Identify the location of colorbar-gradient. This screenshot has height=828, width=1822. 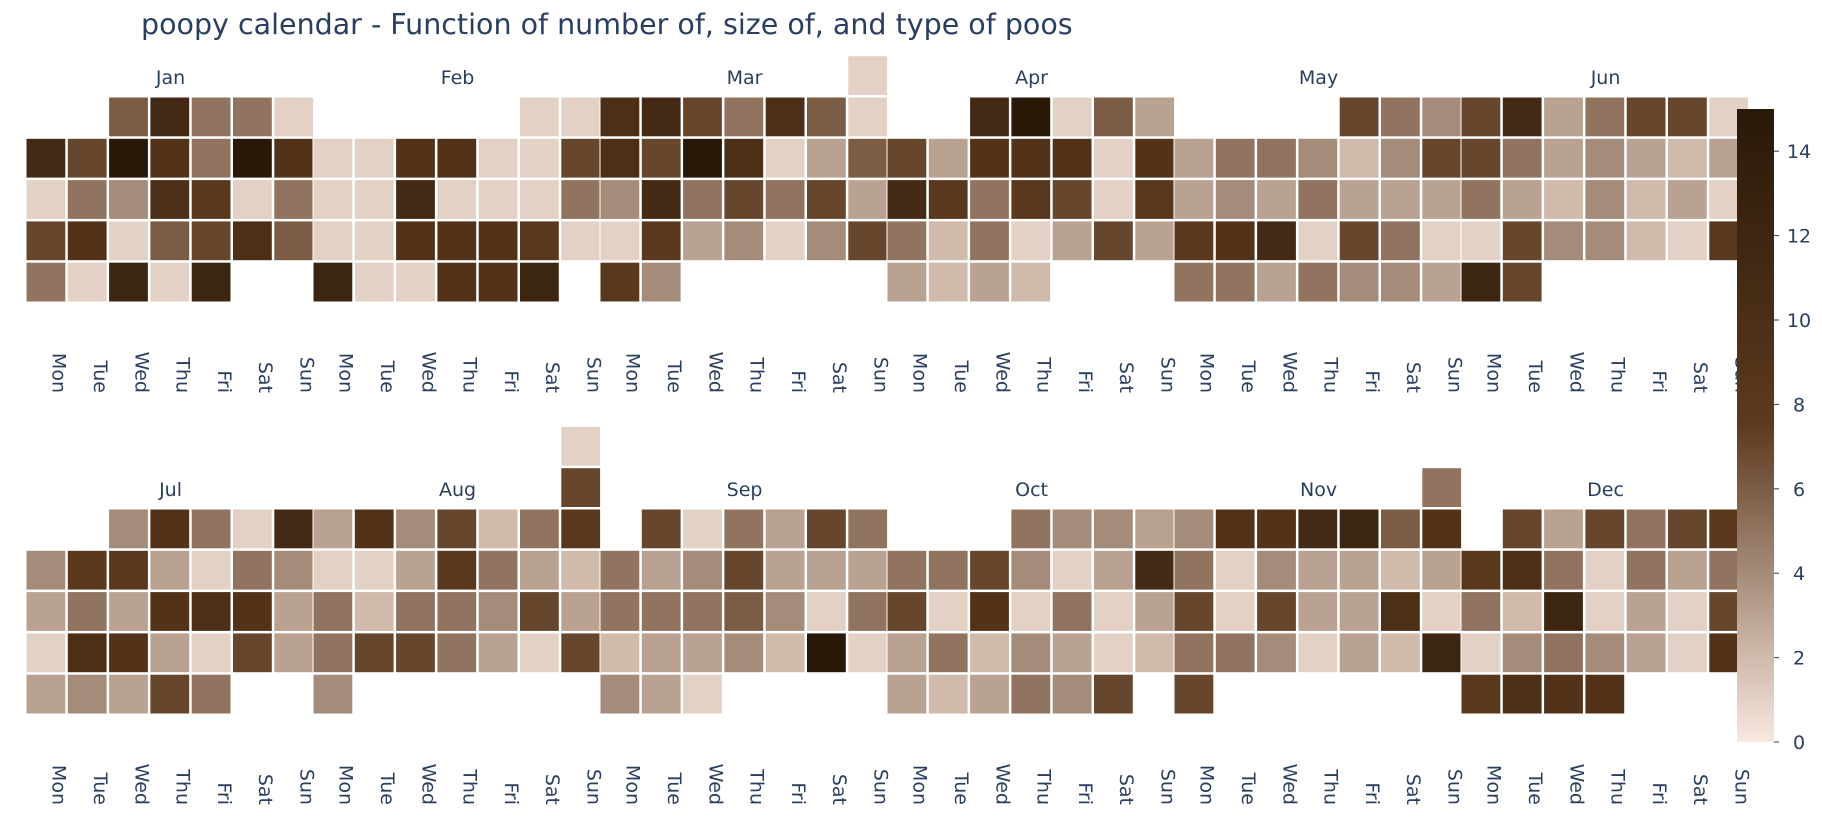
(1755, 425).